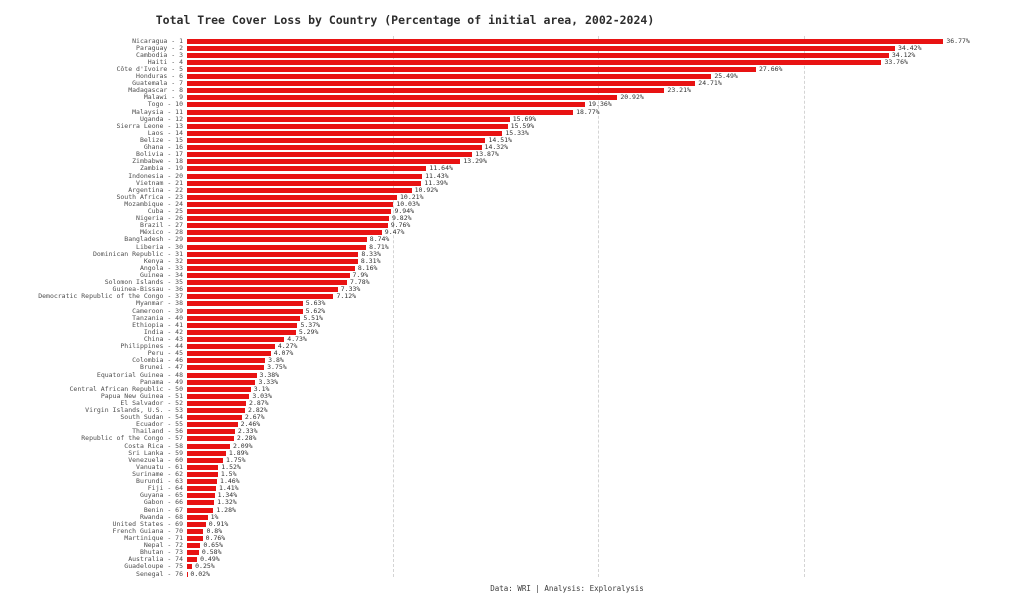 This screenshot has height=614, width=1024. Describe the element at coordinates (159, 218) in the screenshot. I see `country-tick-label: Nigeria - 26` at that location.